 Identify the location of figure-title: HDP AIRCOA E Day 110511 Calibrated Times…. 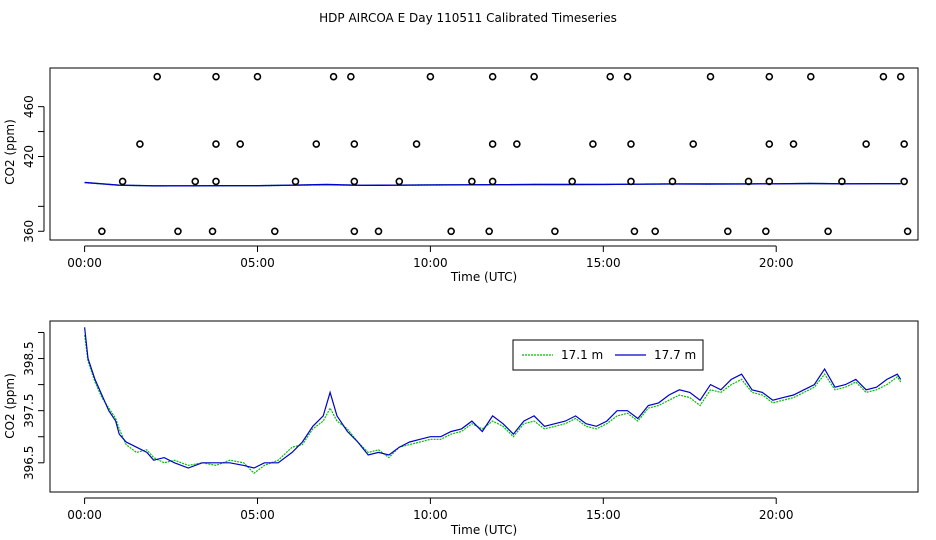
(468, 18).